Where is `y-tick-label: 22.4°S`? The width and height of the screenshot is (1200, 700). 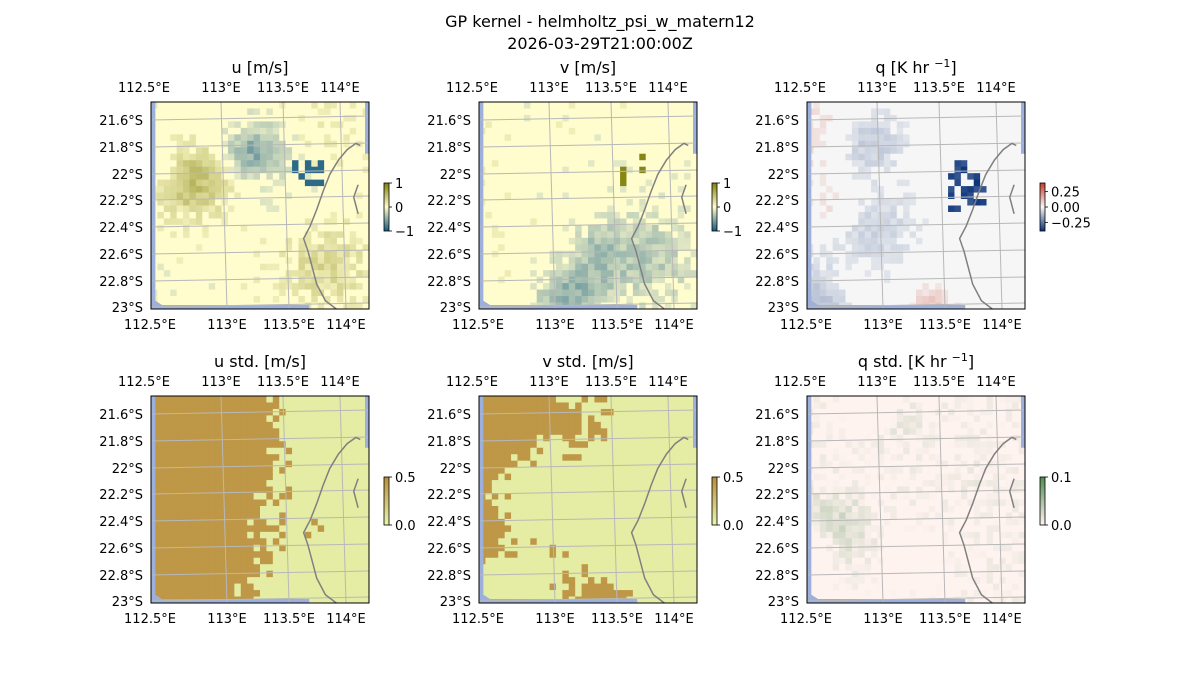 y-tick-label: 22.4°S is located at coordinates (121, 522).